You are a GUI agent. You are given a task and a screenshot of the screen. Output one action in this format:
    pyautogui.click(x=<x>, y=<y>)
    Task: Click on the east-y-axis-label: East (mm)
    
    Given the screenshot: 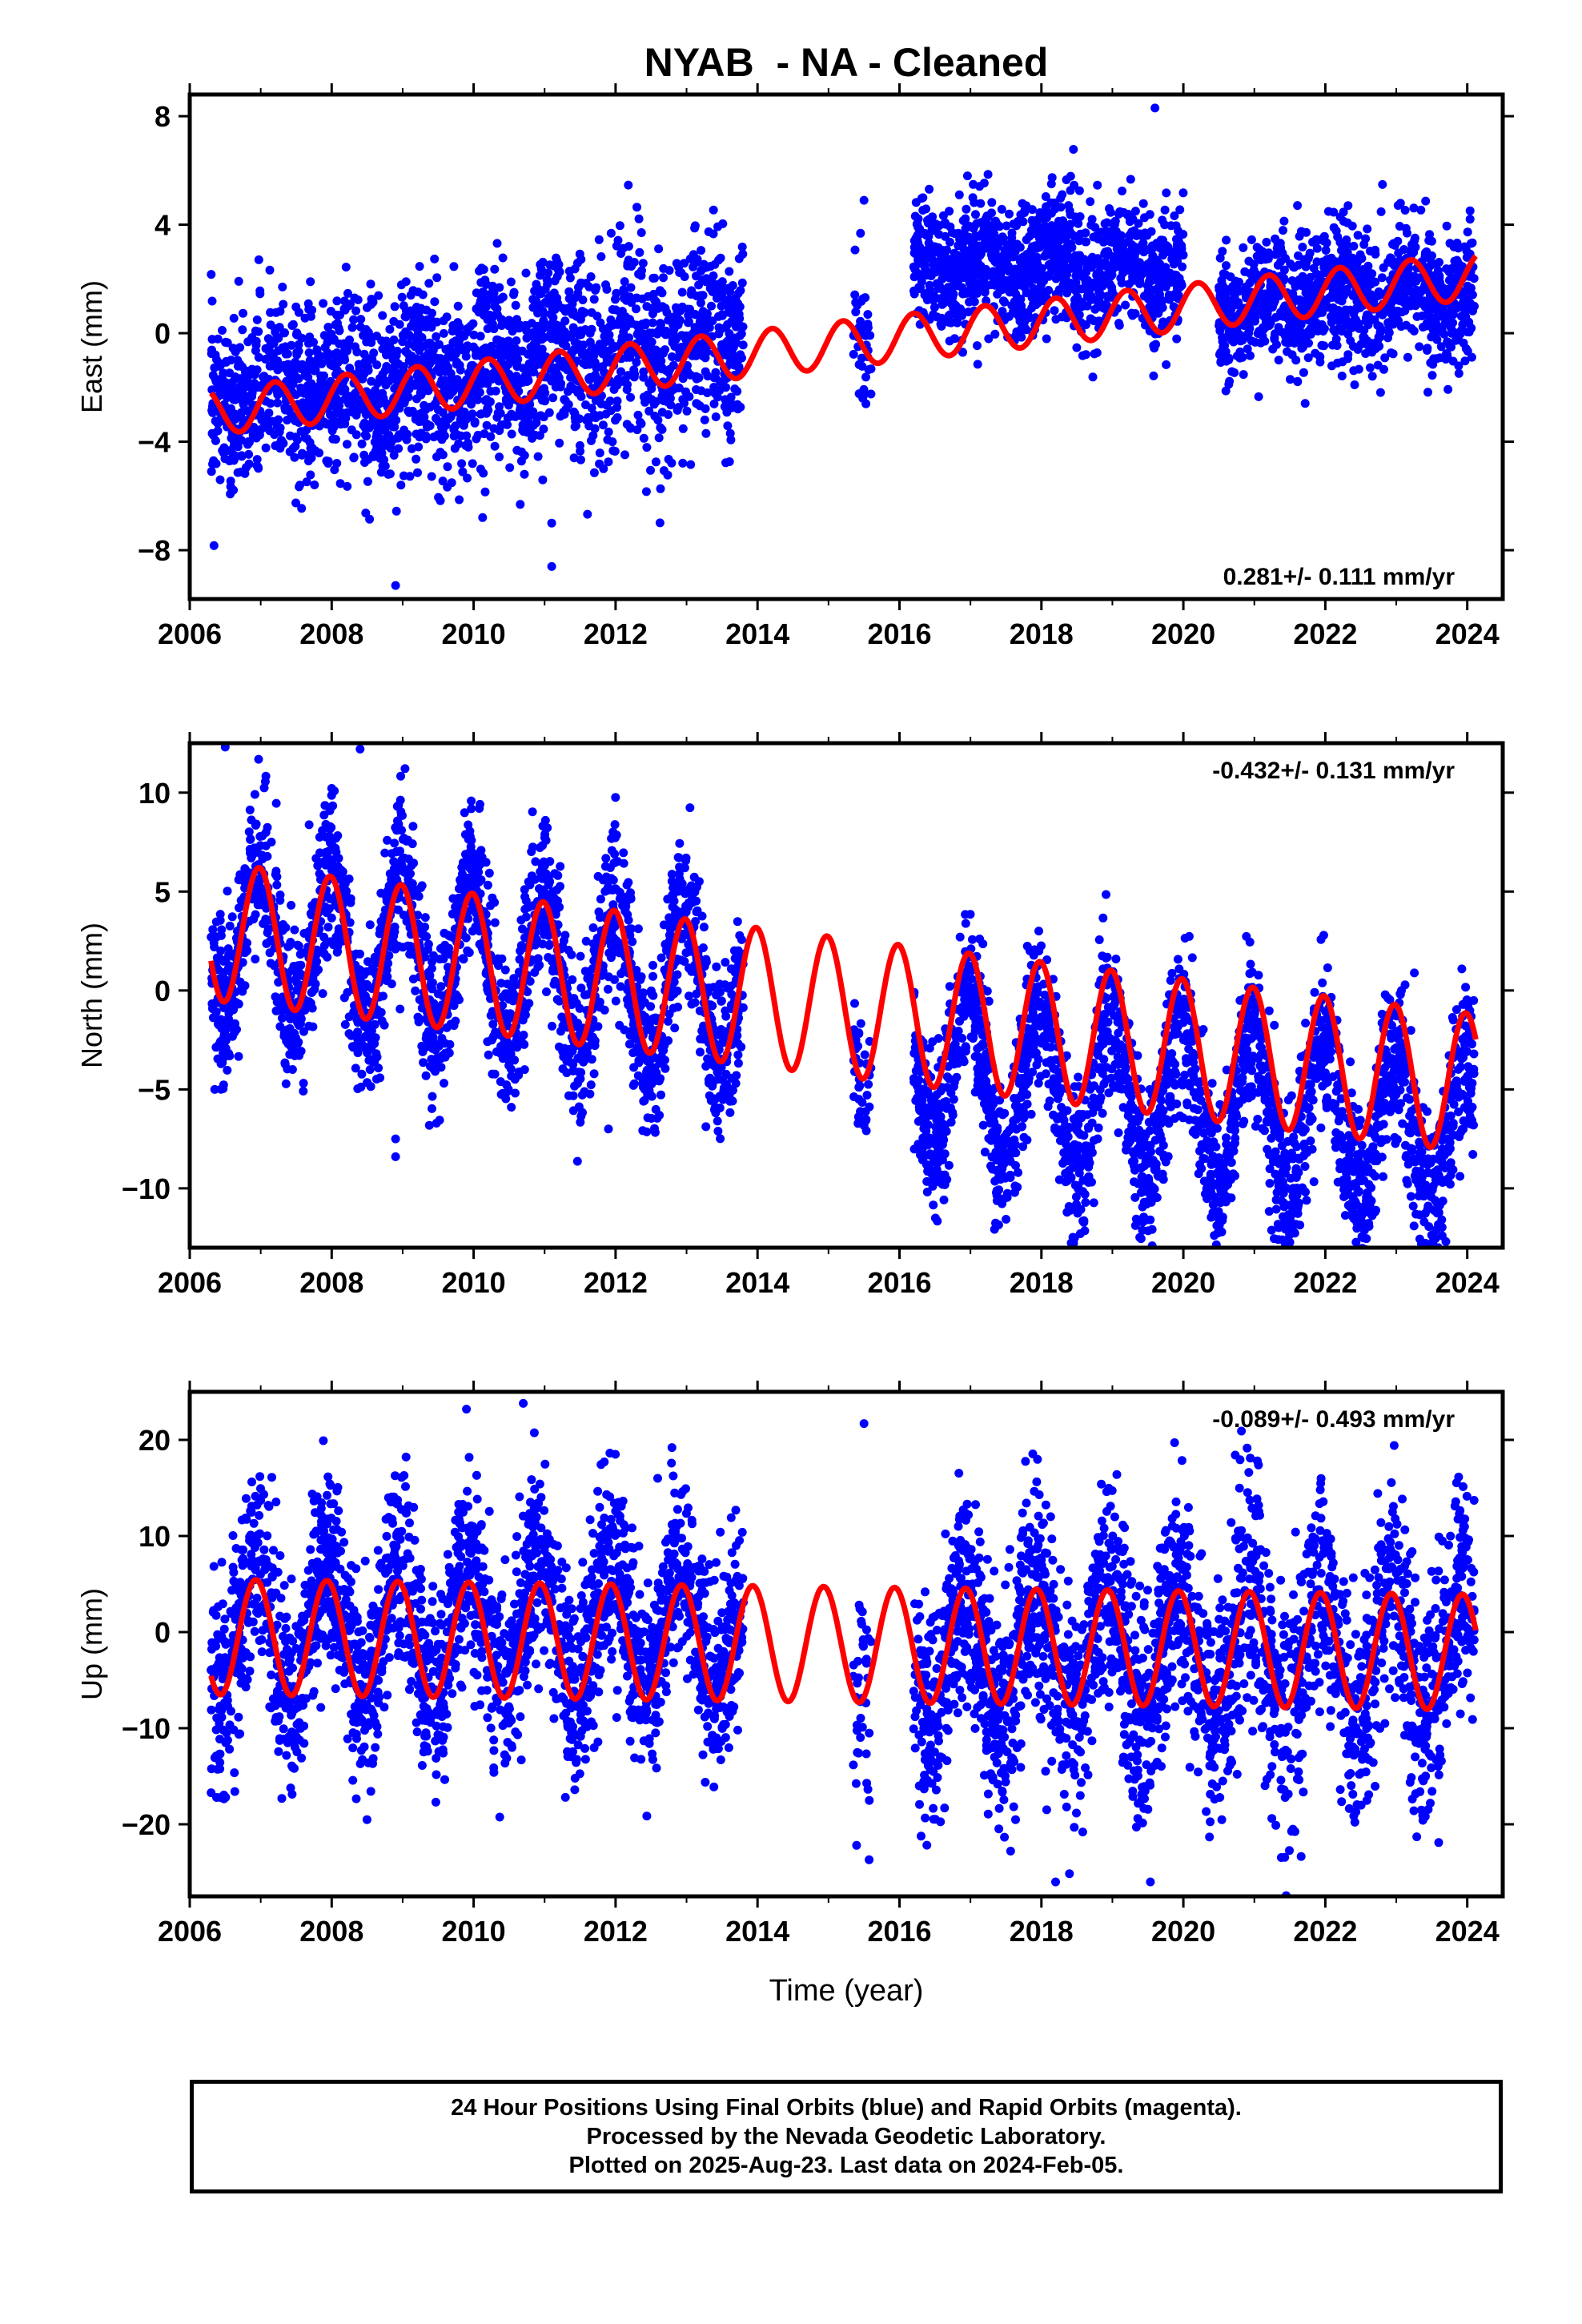 What is the action you would take?
    pyautogui.click(x=91, y=346)
    